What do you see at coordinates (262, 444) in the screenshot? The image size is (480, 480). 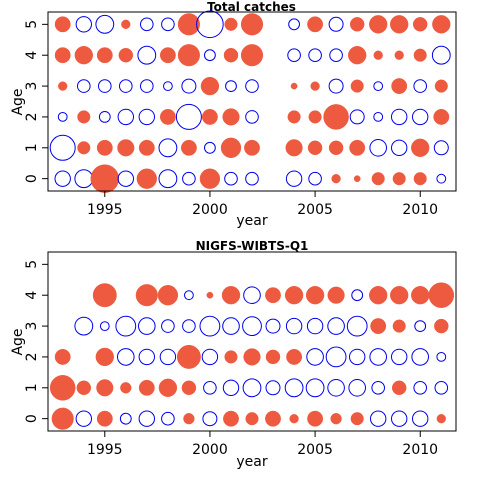 I see `x-axis-ticks: 1995 2000 2005 2010` at bounding box center [262, 444].